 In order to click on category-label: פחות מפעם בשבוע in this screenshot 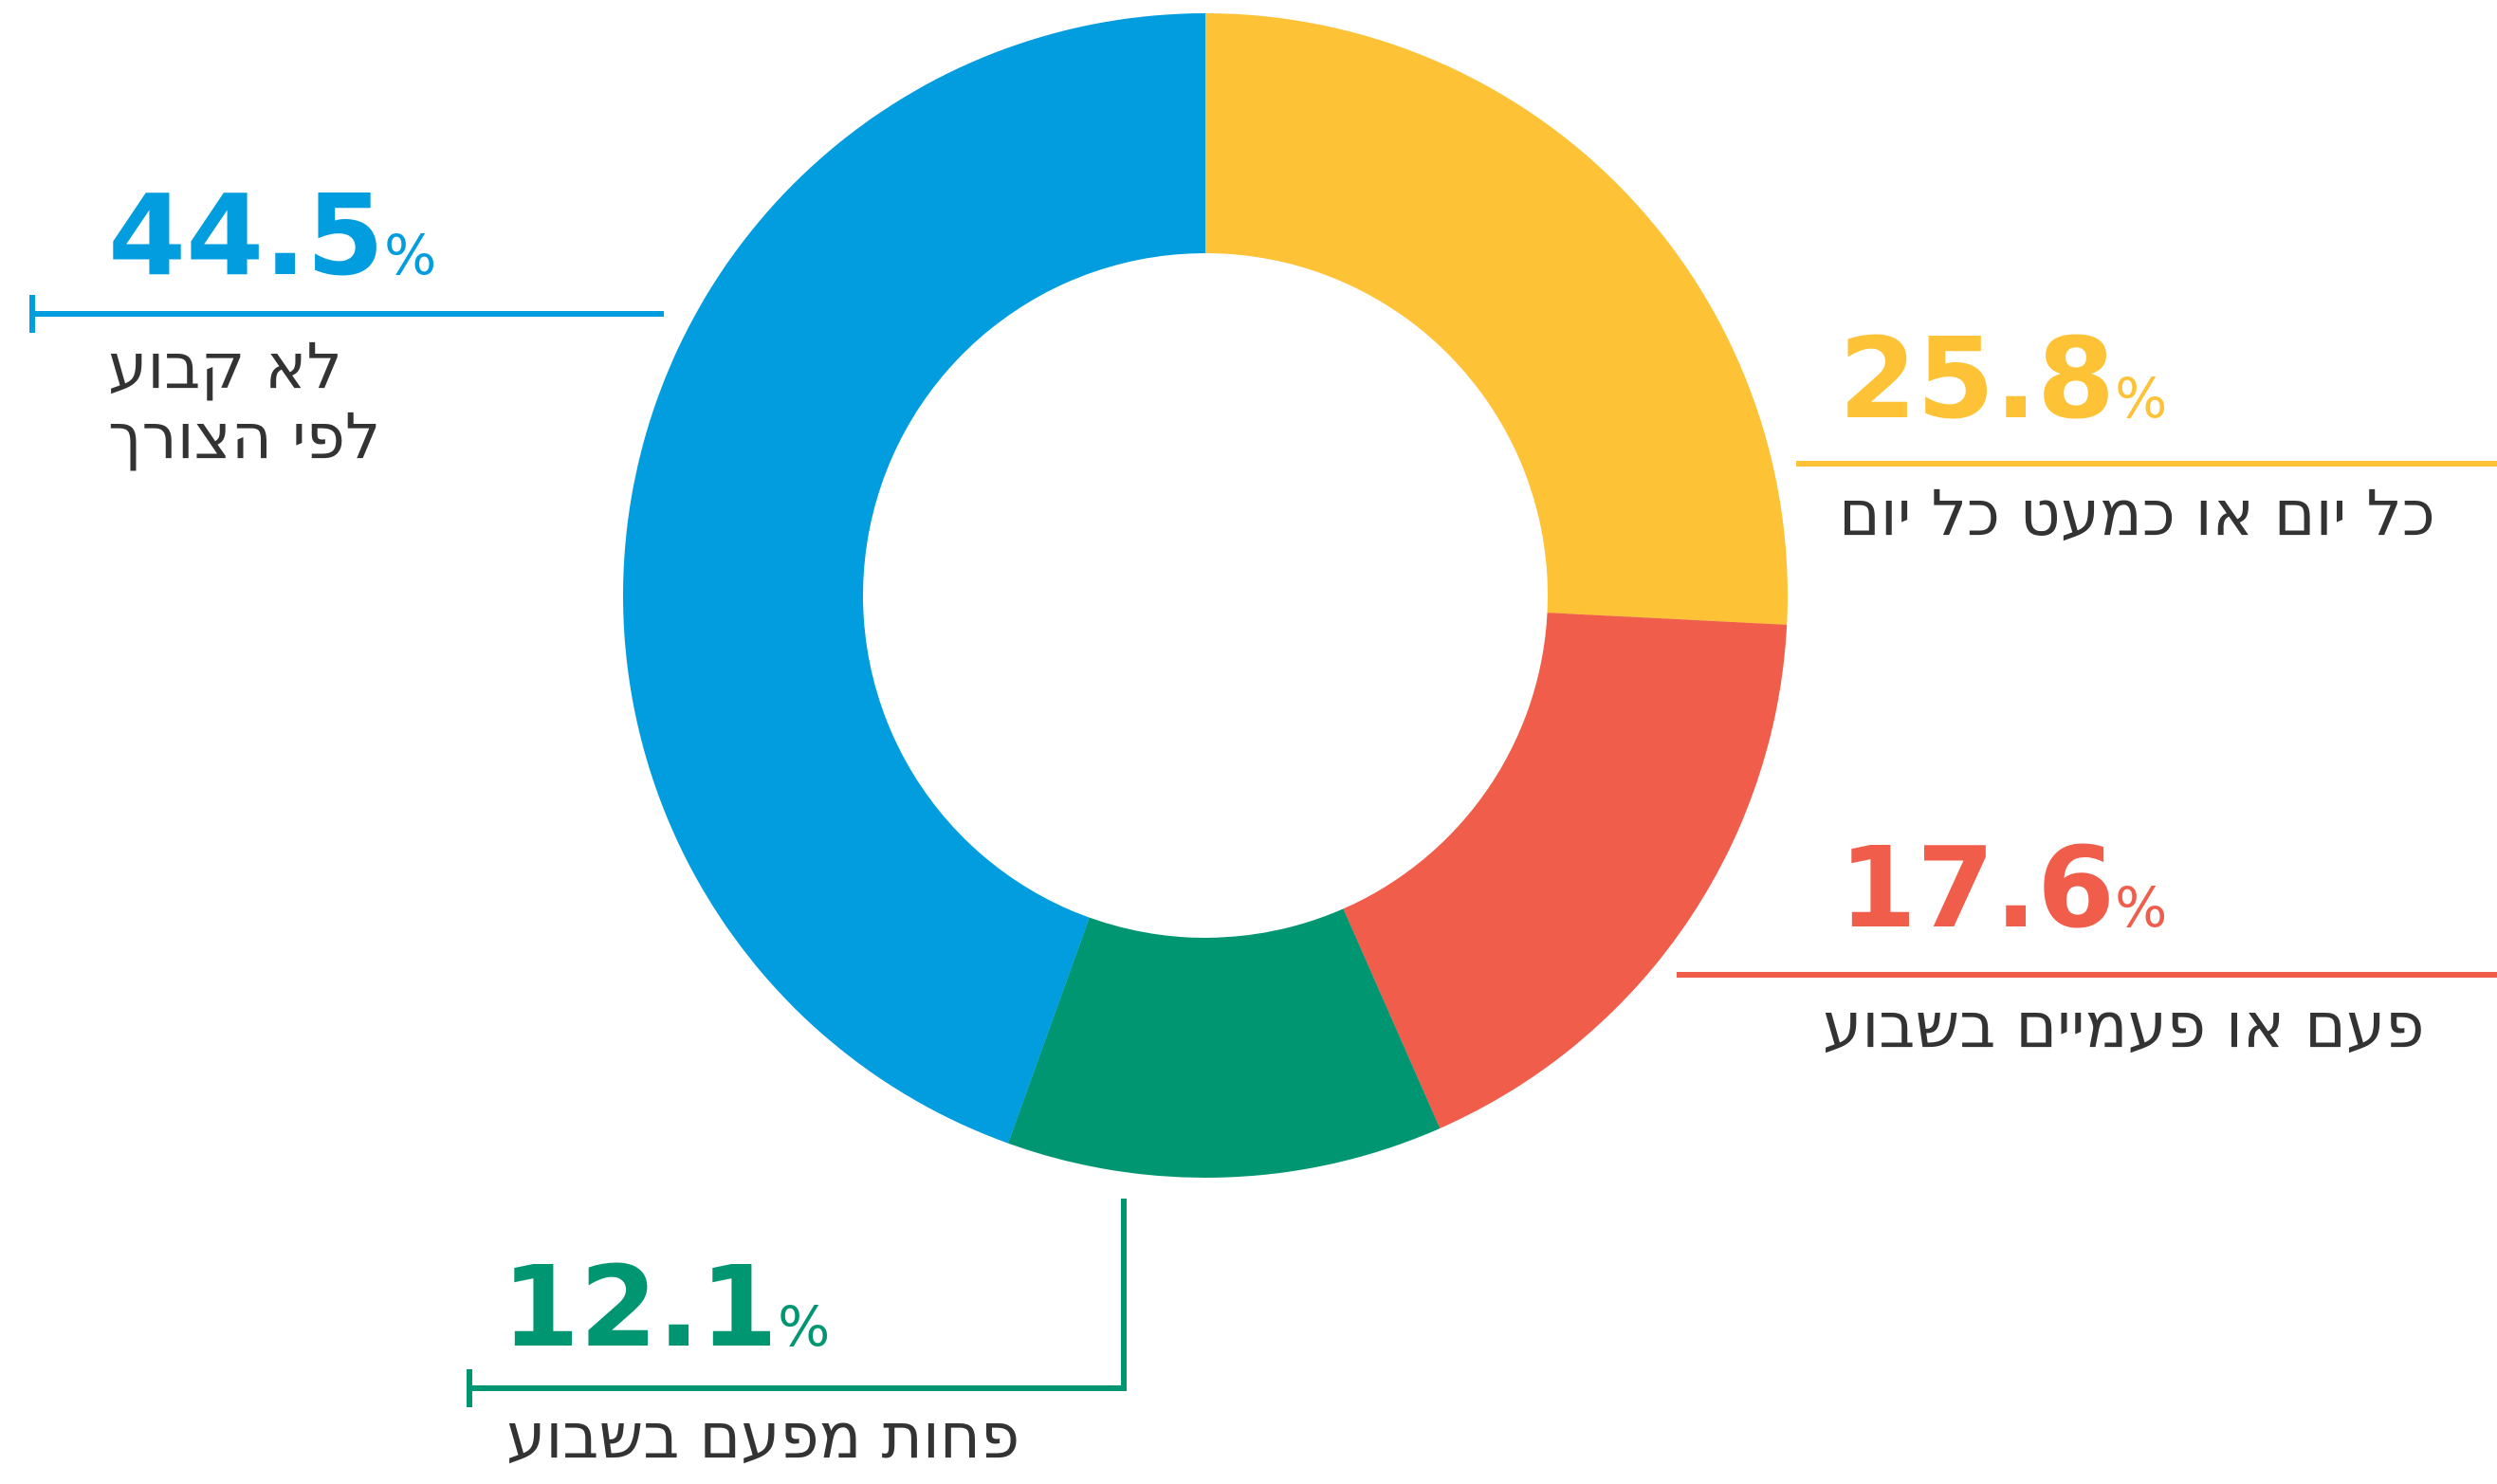, I will do `click(763, 1436)`.